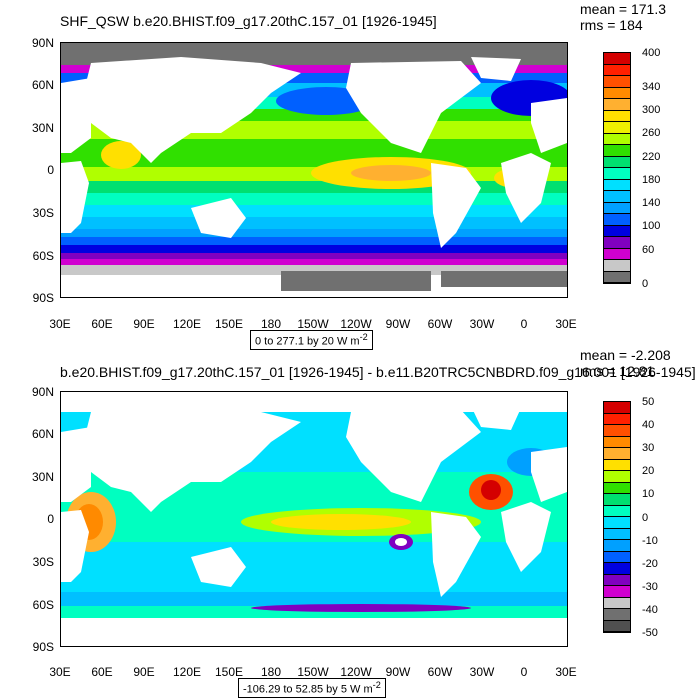  I want to click on bottom-stats: mean = -2.208 rms = 12.81, so click(625, 363).